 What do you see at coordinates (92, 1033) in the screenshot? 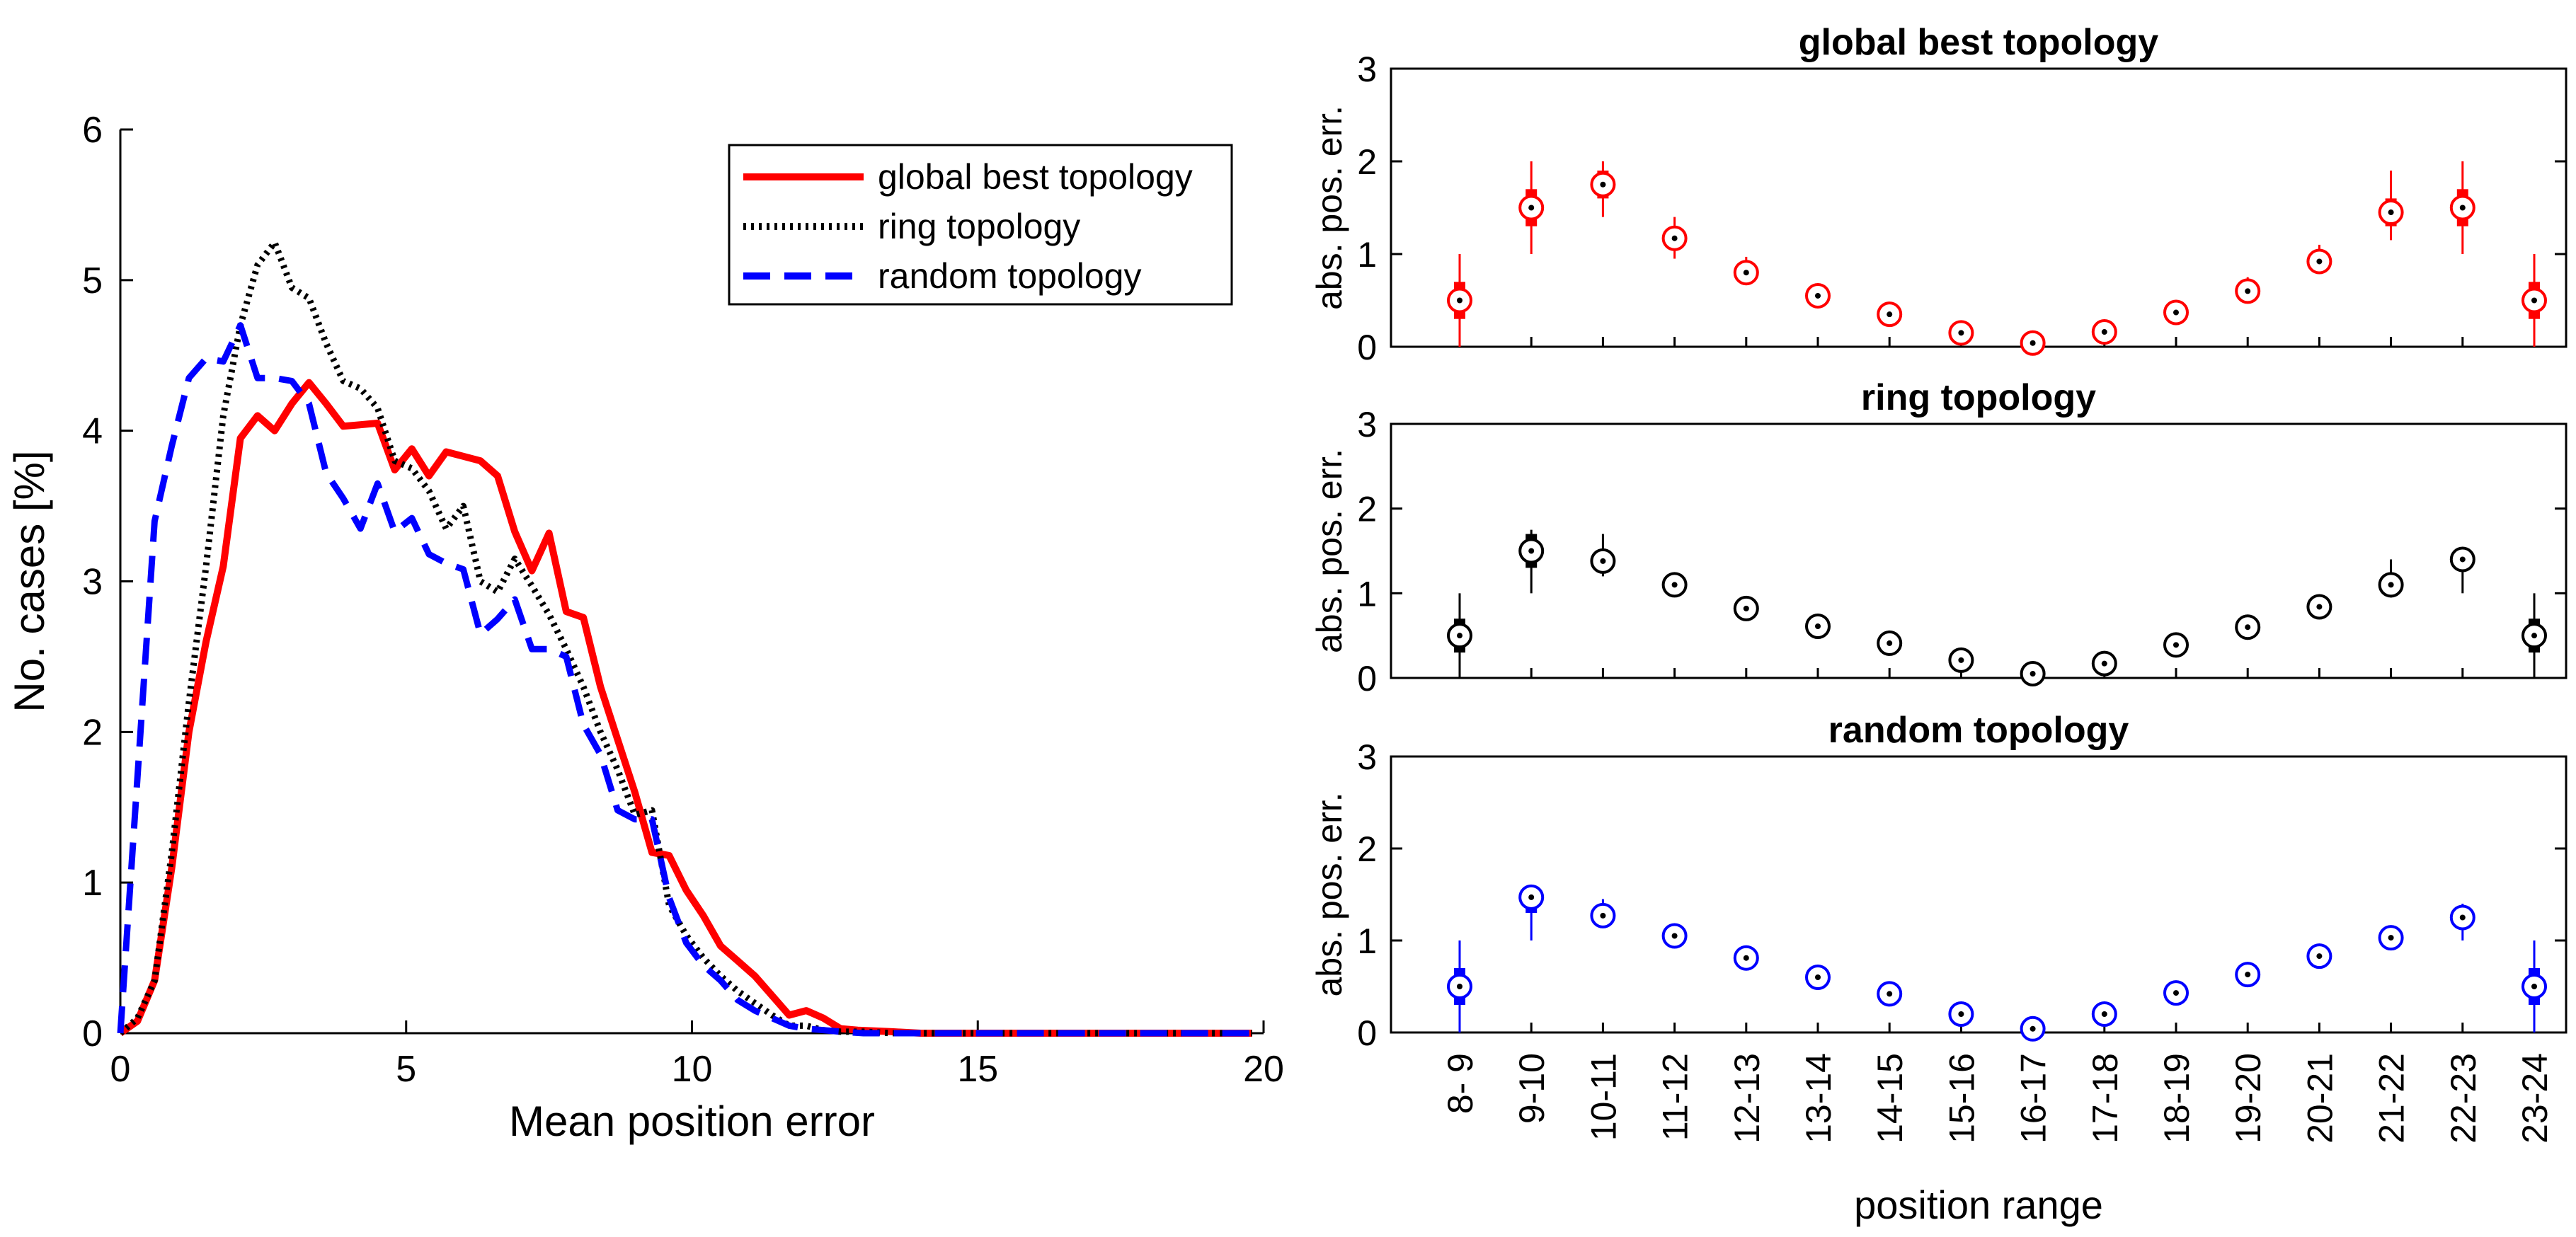
I see `y-tick-label: 0` at bounding box center [92, 1033].